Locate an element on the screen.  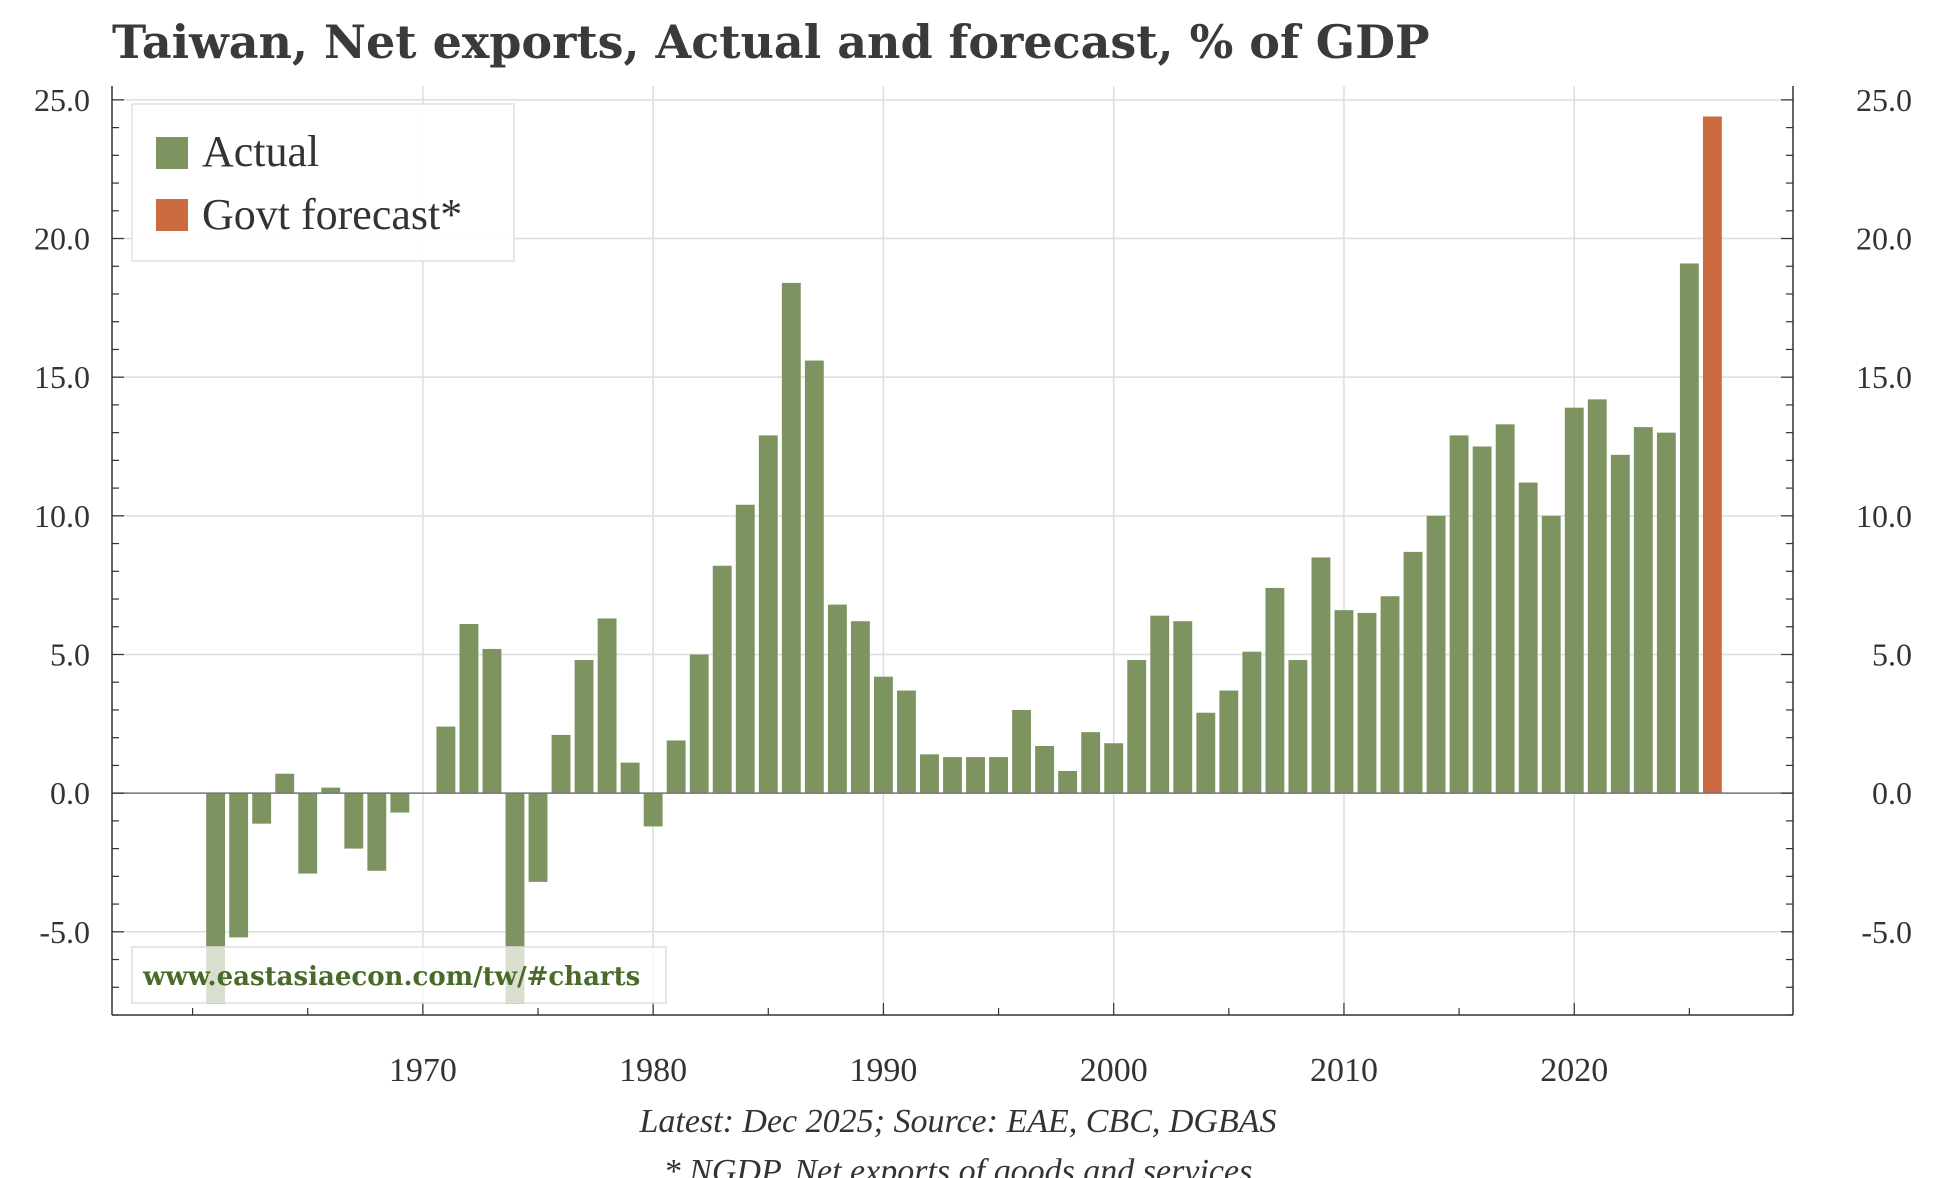
x-tick-label: 1990 is located at coordinates (883, 1070).